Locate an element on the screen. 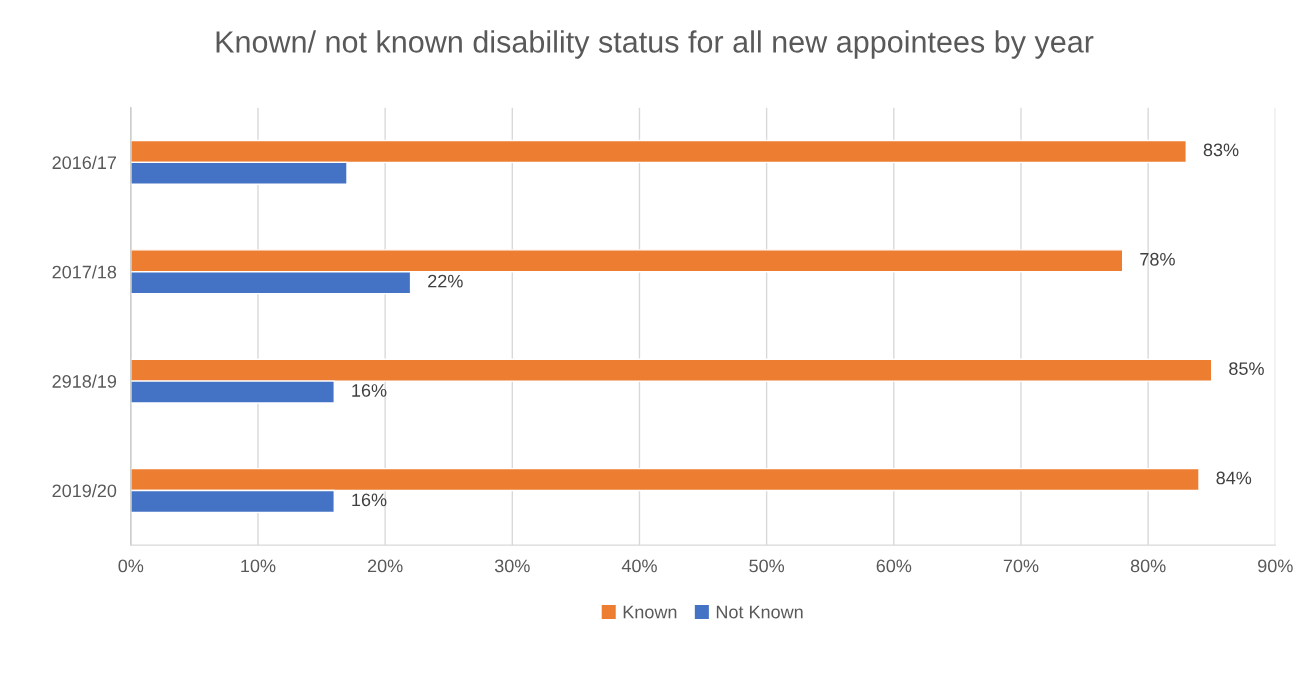 The image size is (1308, 673). x-tick-label: 80% is located at coordinates (1148, 566).